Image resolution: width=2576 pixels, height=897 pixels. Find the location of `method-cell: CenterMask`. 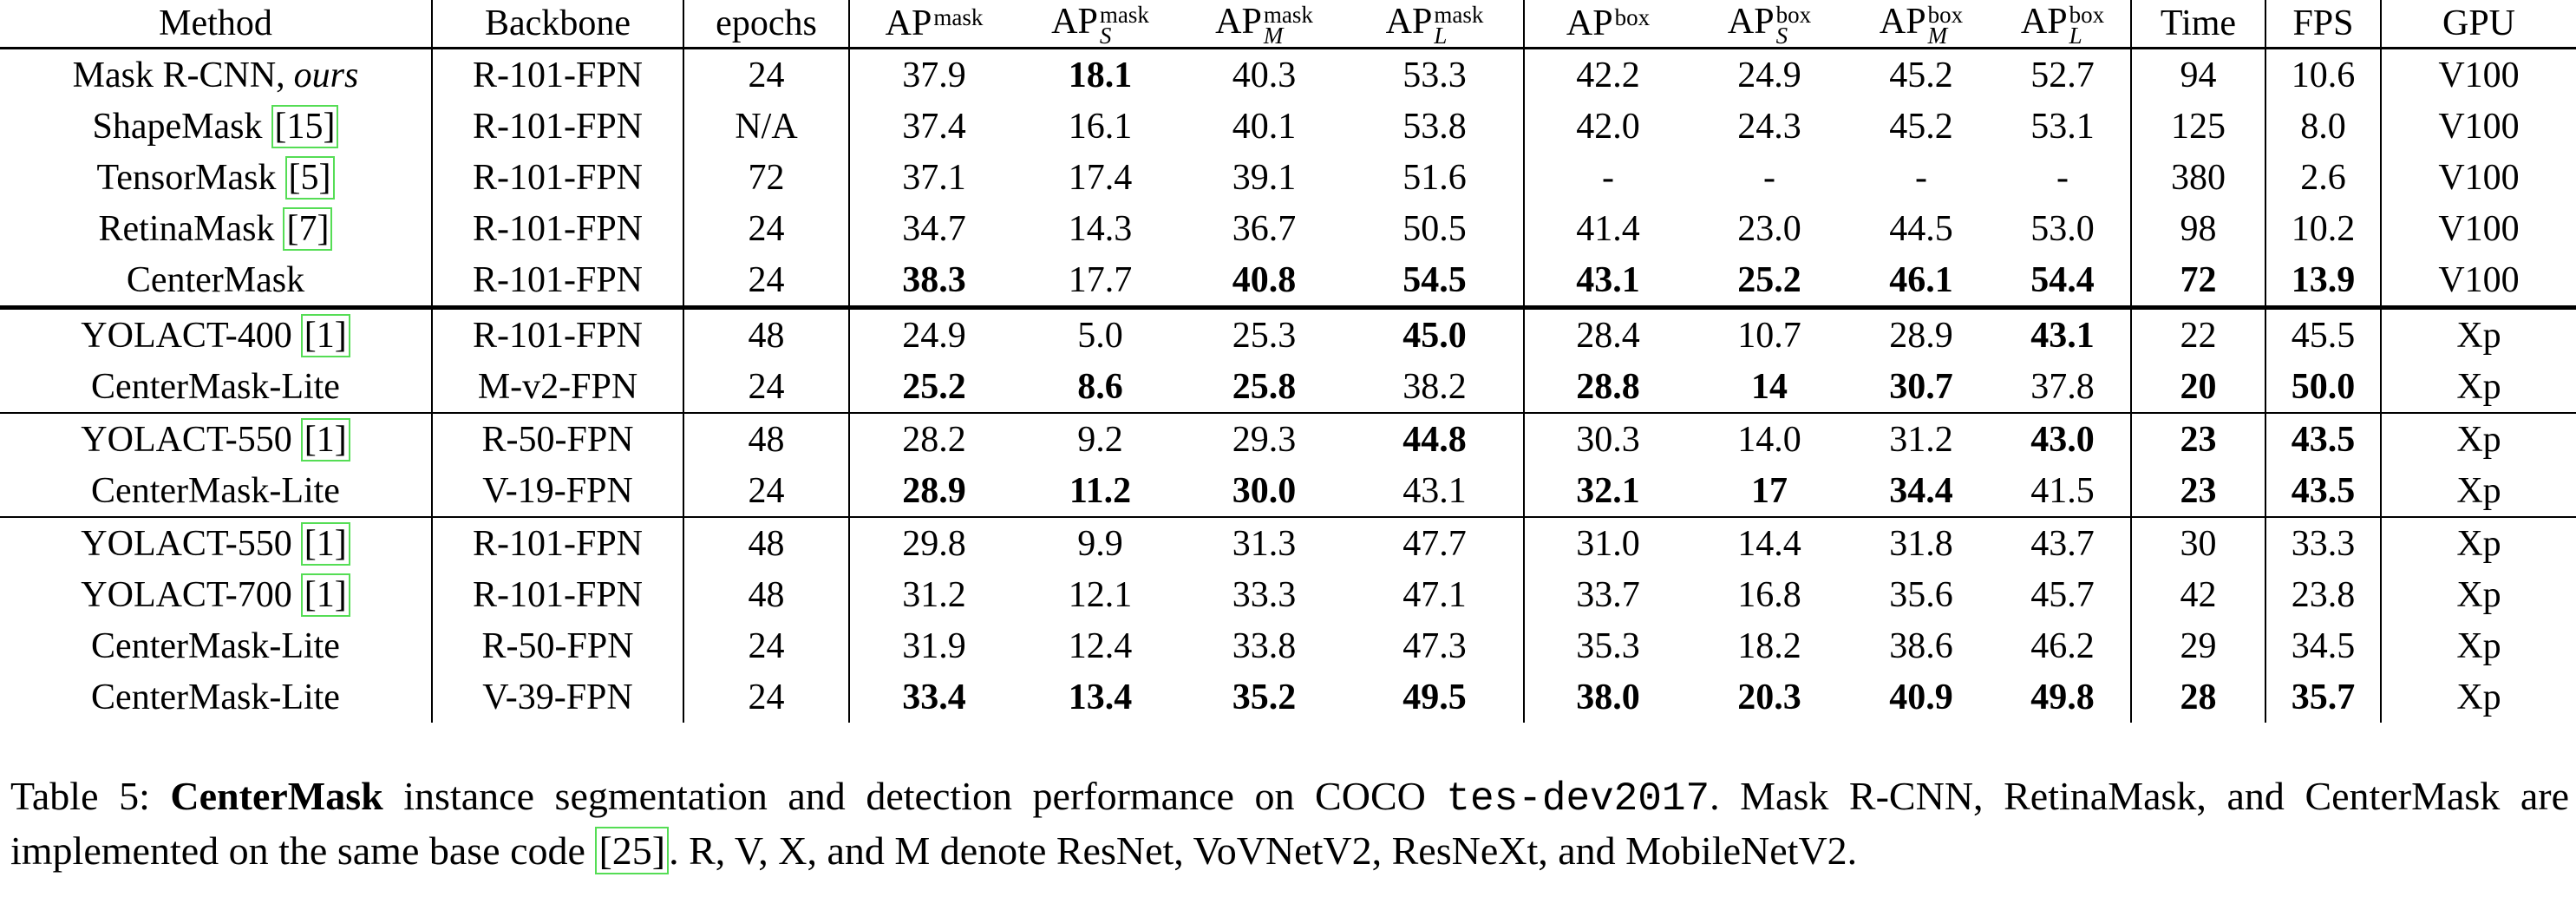

method-cell: CenterMask is located at coordinates (216, 281).